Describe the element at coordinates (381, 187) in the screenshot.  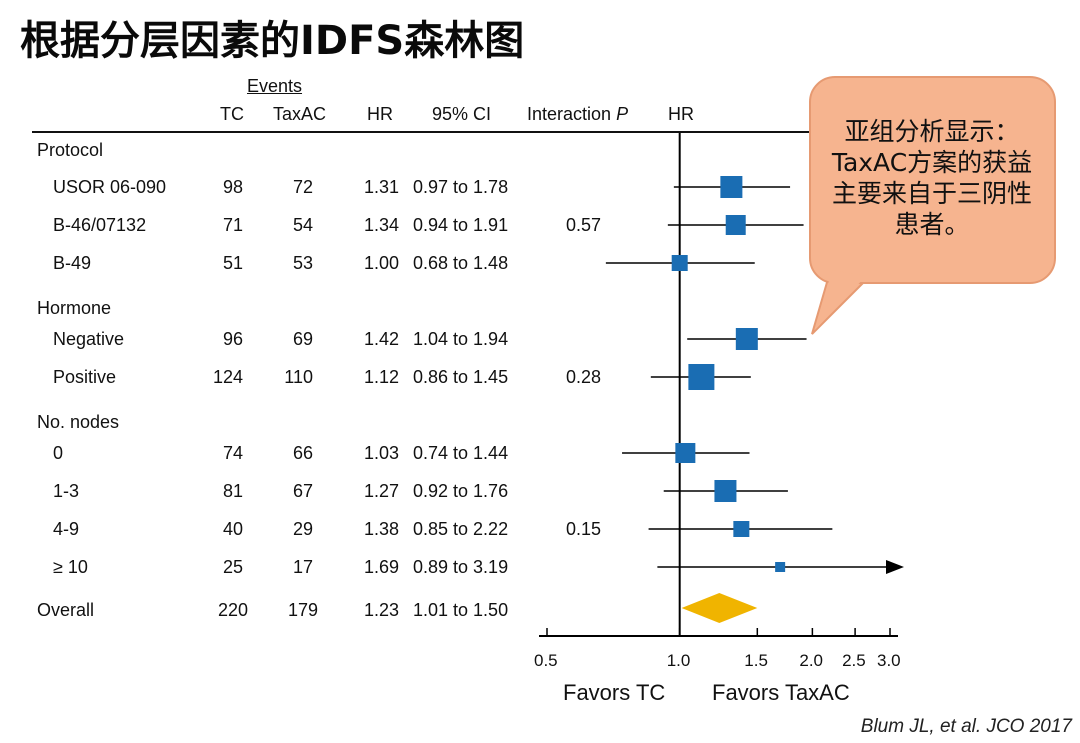
I see `hr-cell: 1.31` at that location.